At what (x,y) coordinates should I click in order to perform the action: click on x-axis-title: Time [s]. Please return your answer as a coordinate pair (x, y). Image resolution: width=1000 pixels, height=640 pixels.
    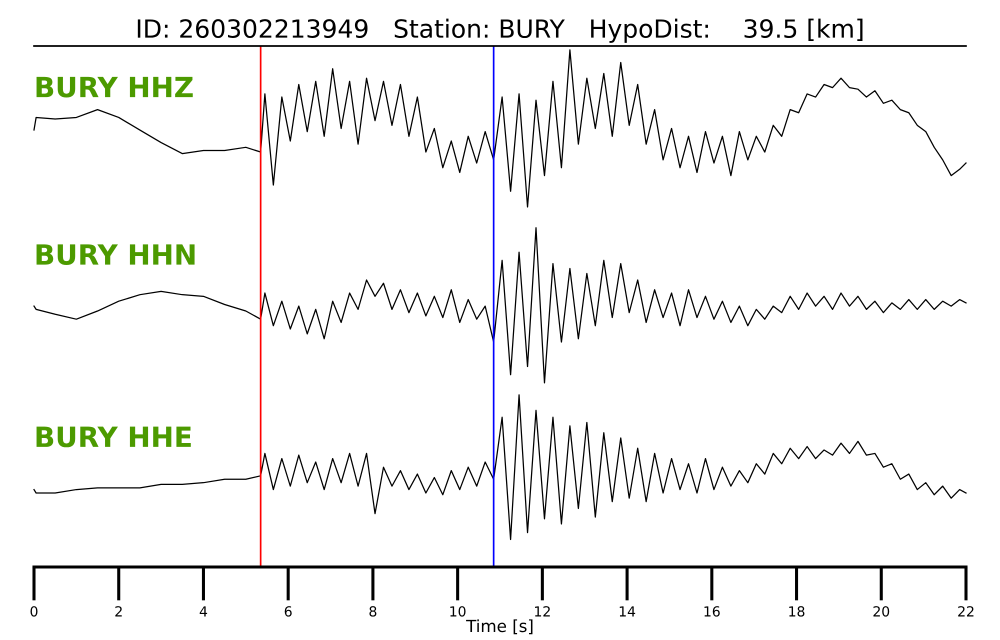
    Looking at the image, I should click on (499, 626).